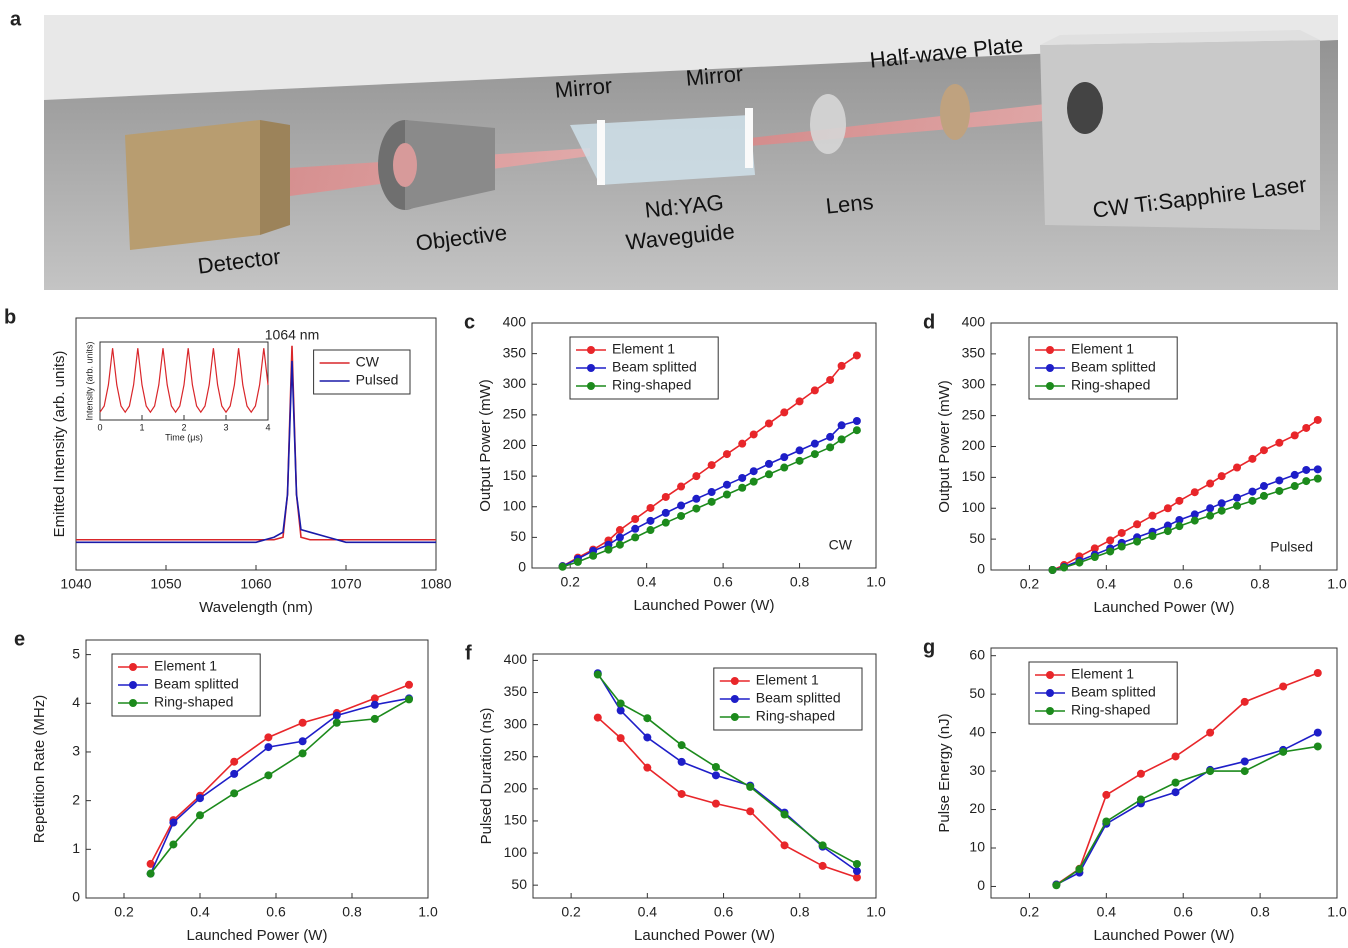  What do you see at coordinates (59, 444) in the screenshot?
I see `y-axis-label: Emitted Intensity (arb. units)` at bounding box center [59, 444].